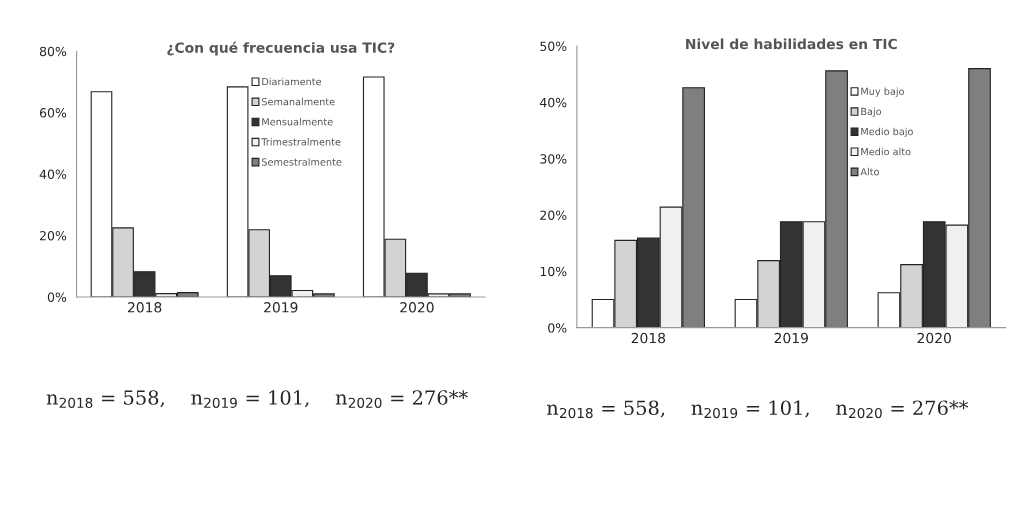  I want to click on y-tick-label: 10%, so click(553, 271).